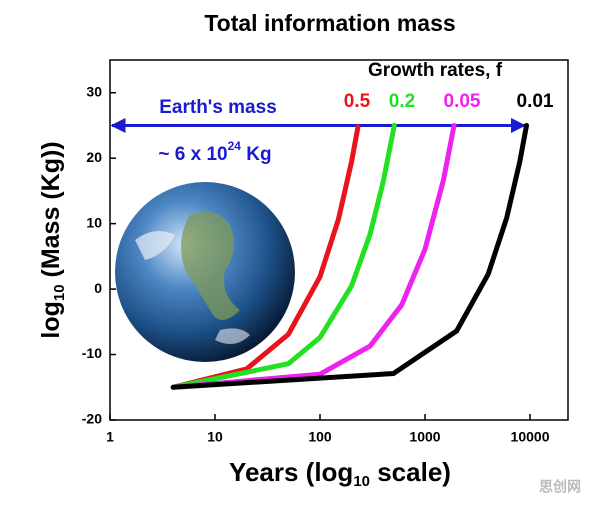 This screenshot has height=505, width=596. What do you see at coordinates (435, 70) in the screenshot?
I see `legend-title: Growth rates, f` at bounding box center [435, 70].